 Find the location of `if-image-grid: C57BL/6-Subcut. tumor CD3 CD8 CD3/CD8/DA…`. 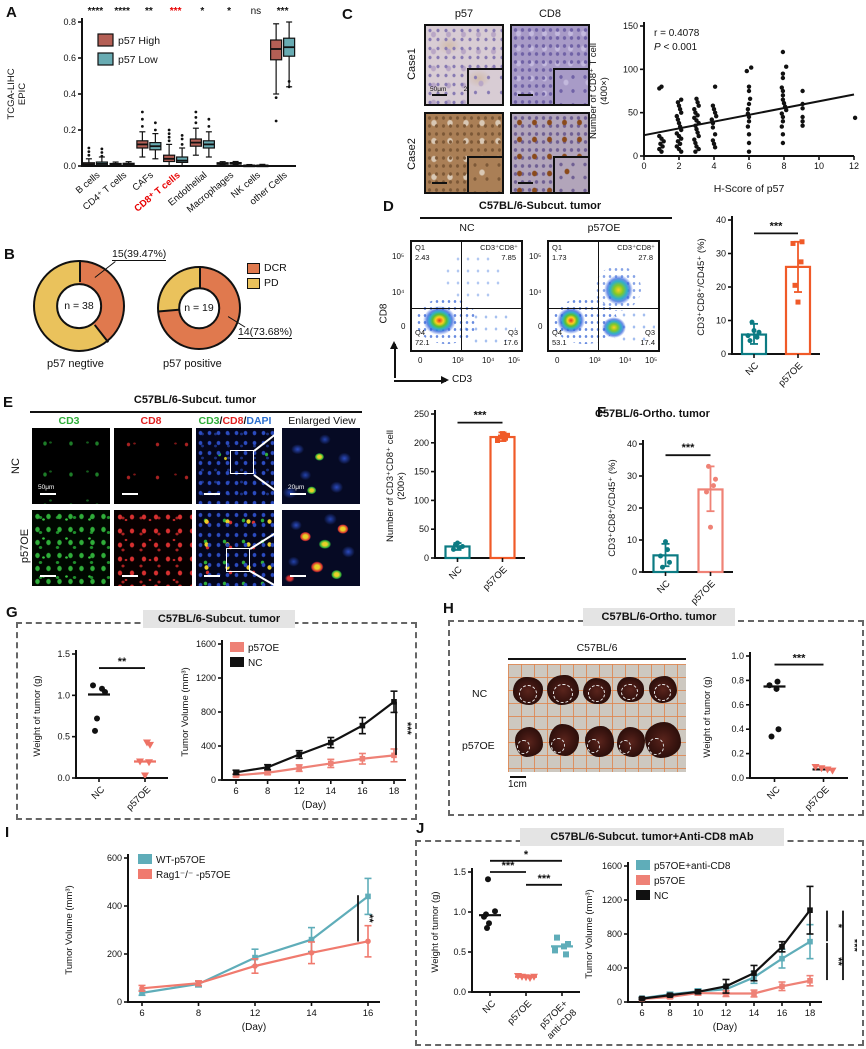

if-image-grid: C57BL/6-Subcut. tumor CD3 CD8 CD3/CD8/DA… is located at coordinates (190, 499).